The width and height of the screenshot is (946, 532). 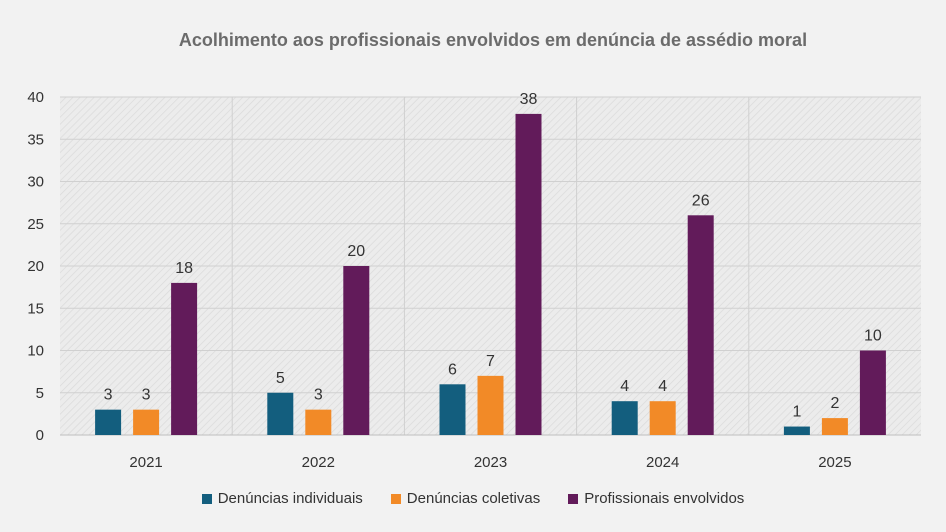 I want to click on legend-item: Denúncias coletivas, so click(x=465, y=498).